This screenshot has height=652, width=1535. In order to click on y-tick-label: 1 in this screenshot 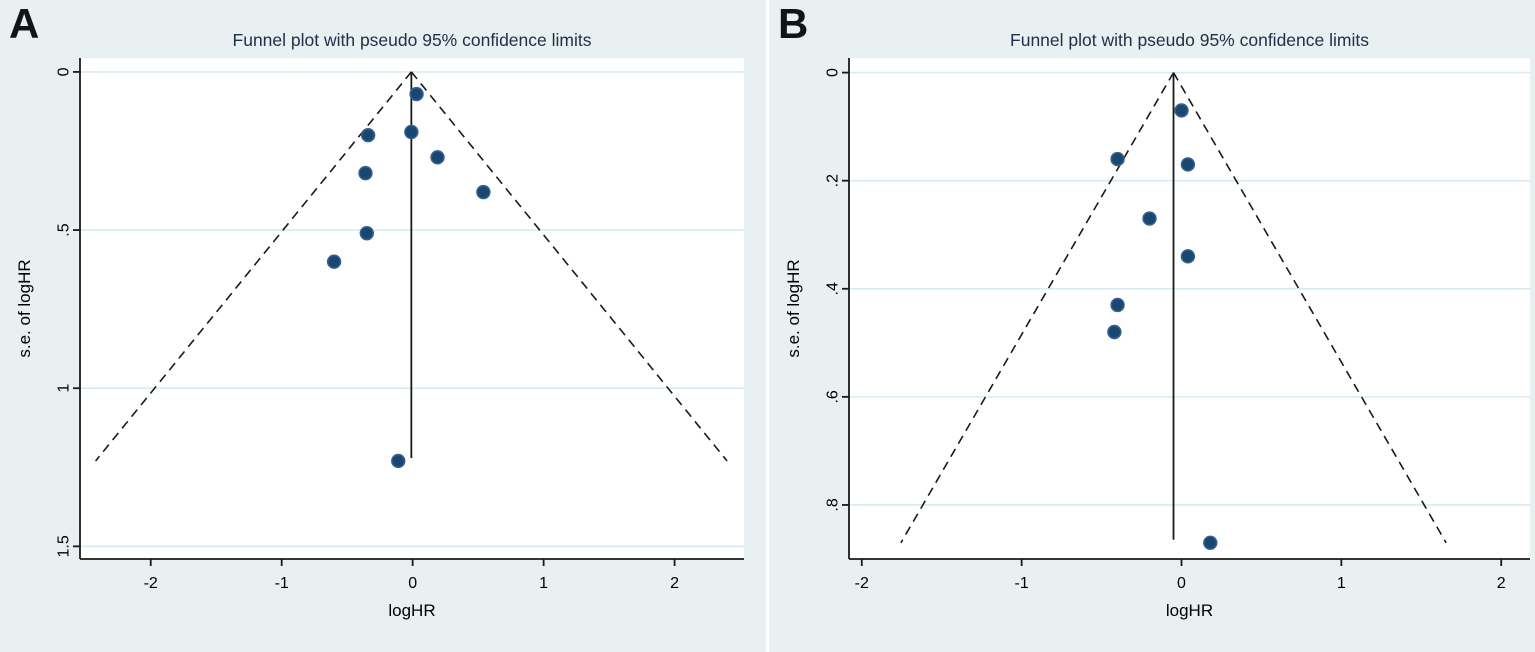, I will do `click(64, 388)`.